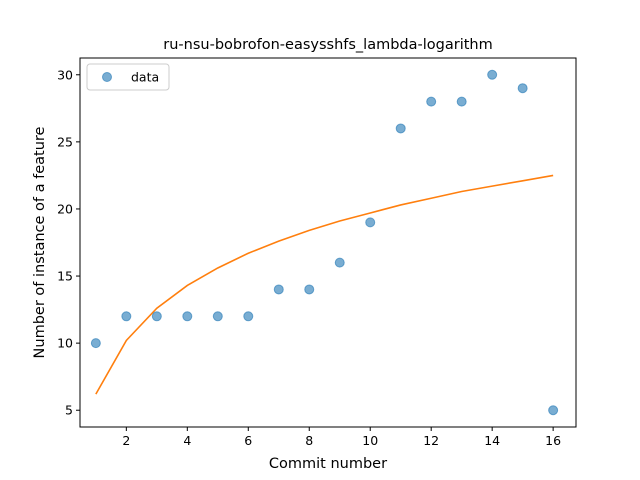 This screenshot has width=640, height=480. What do you see at coordinates (65, 141) in the screenshot?
I see `y-tick-label: 25` at bounding box center [65, 141].